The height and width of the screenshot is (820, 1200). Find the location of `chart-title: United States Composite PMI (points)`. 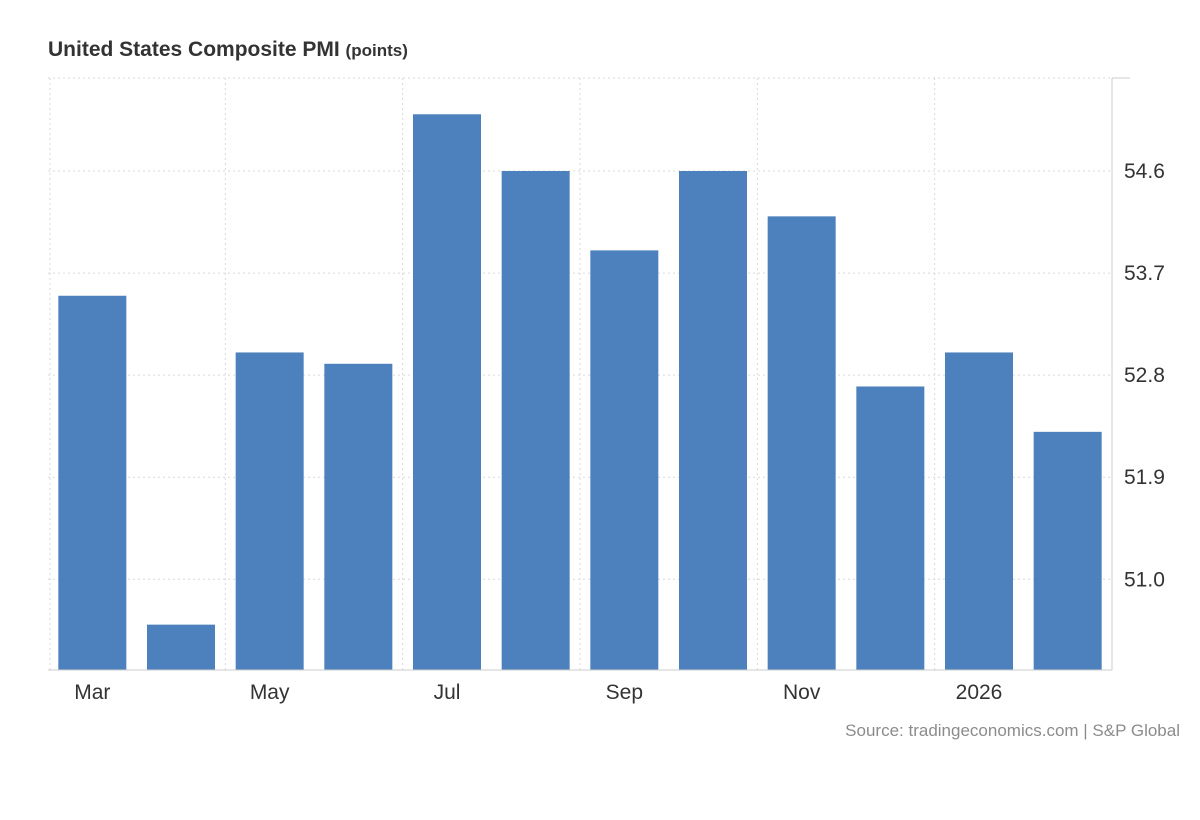

chart-title: United States Composite PMI (points) is located at coordinates (228, 50).